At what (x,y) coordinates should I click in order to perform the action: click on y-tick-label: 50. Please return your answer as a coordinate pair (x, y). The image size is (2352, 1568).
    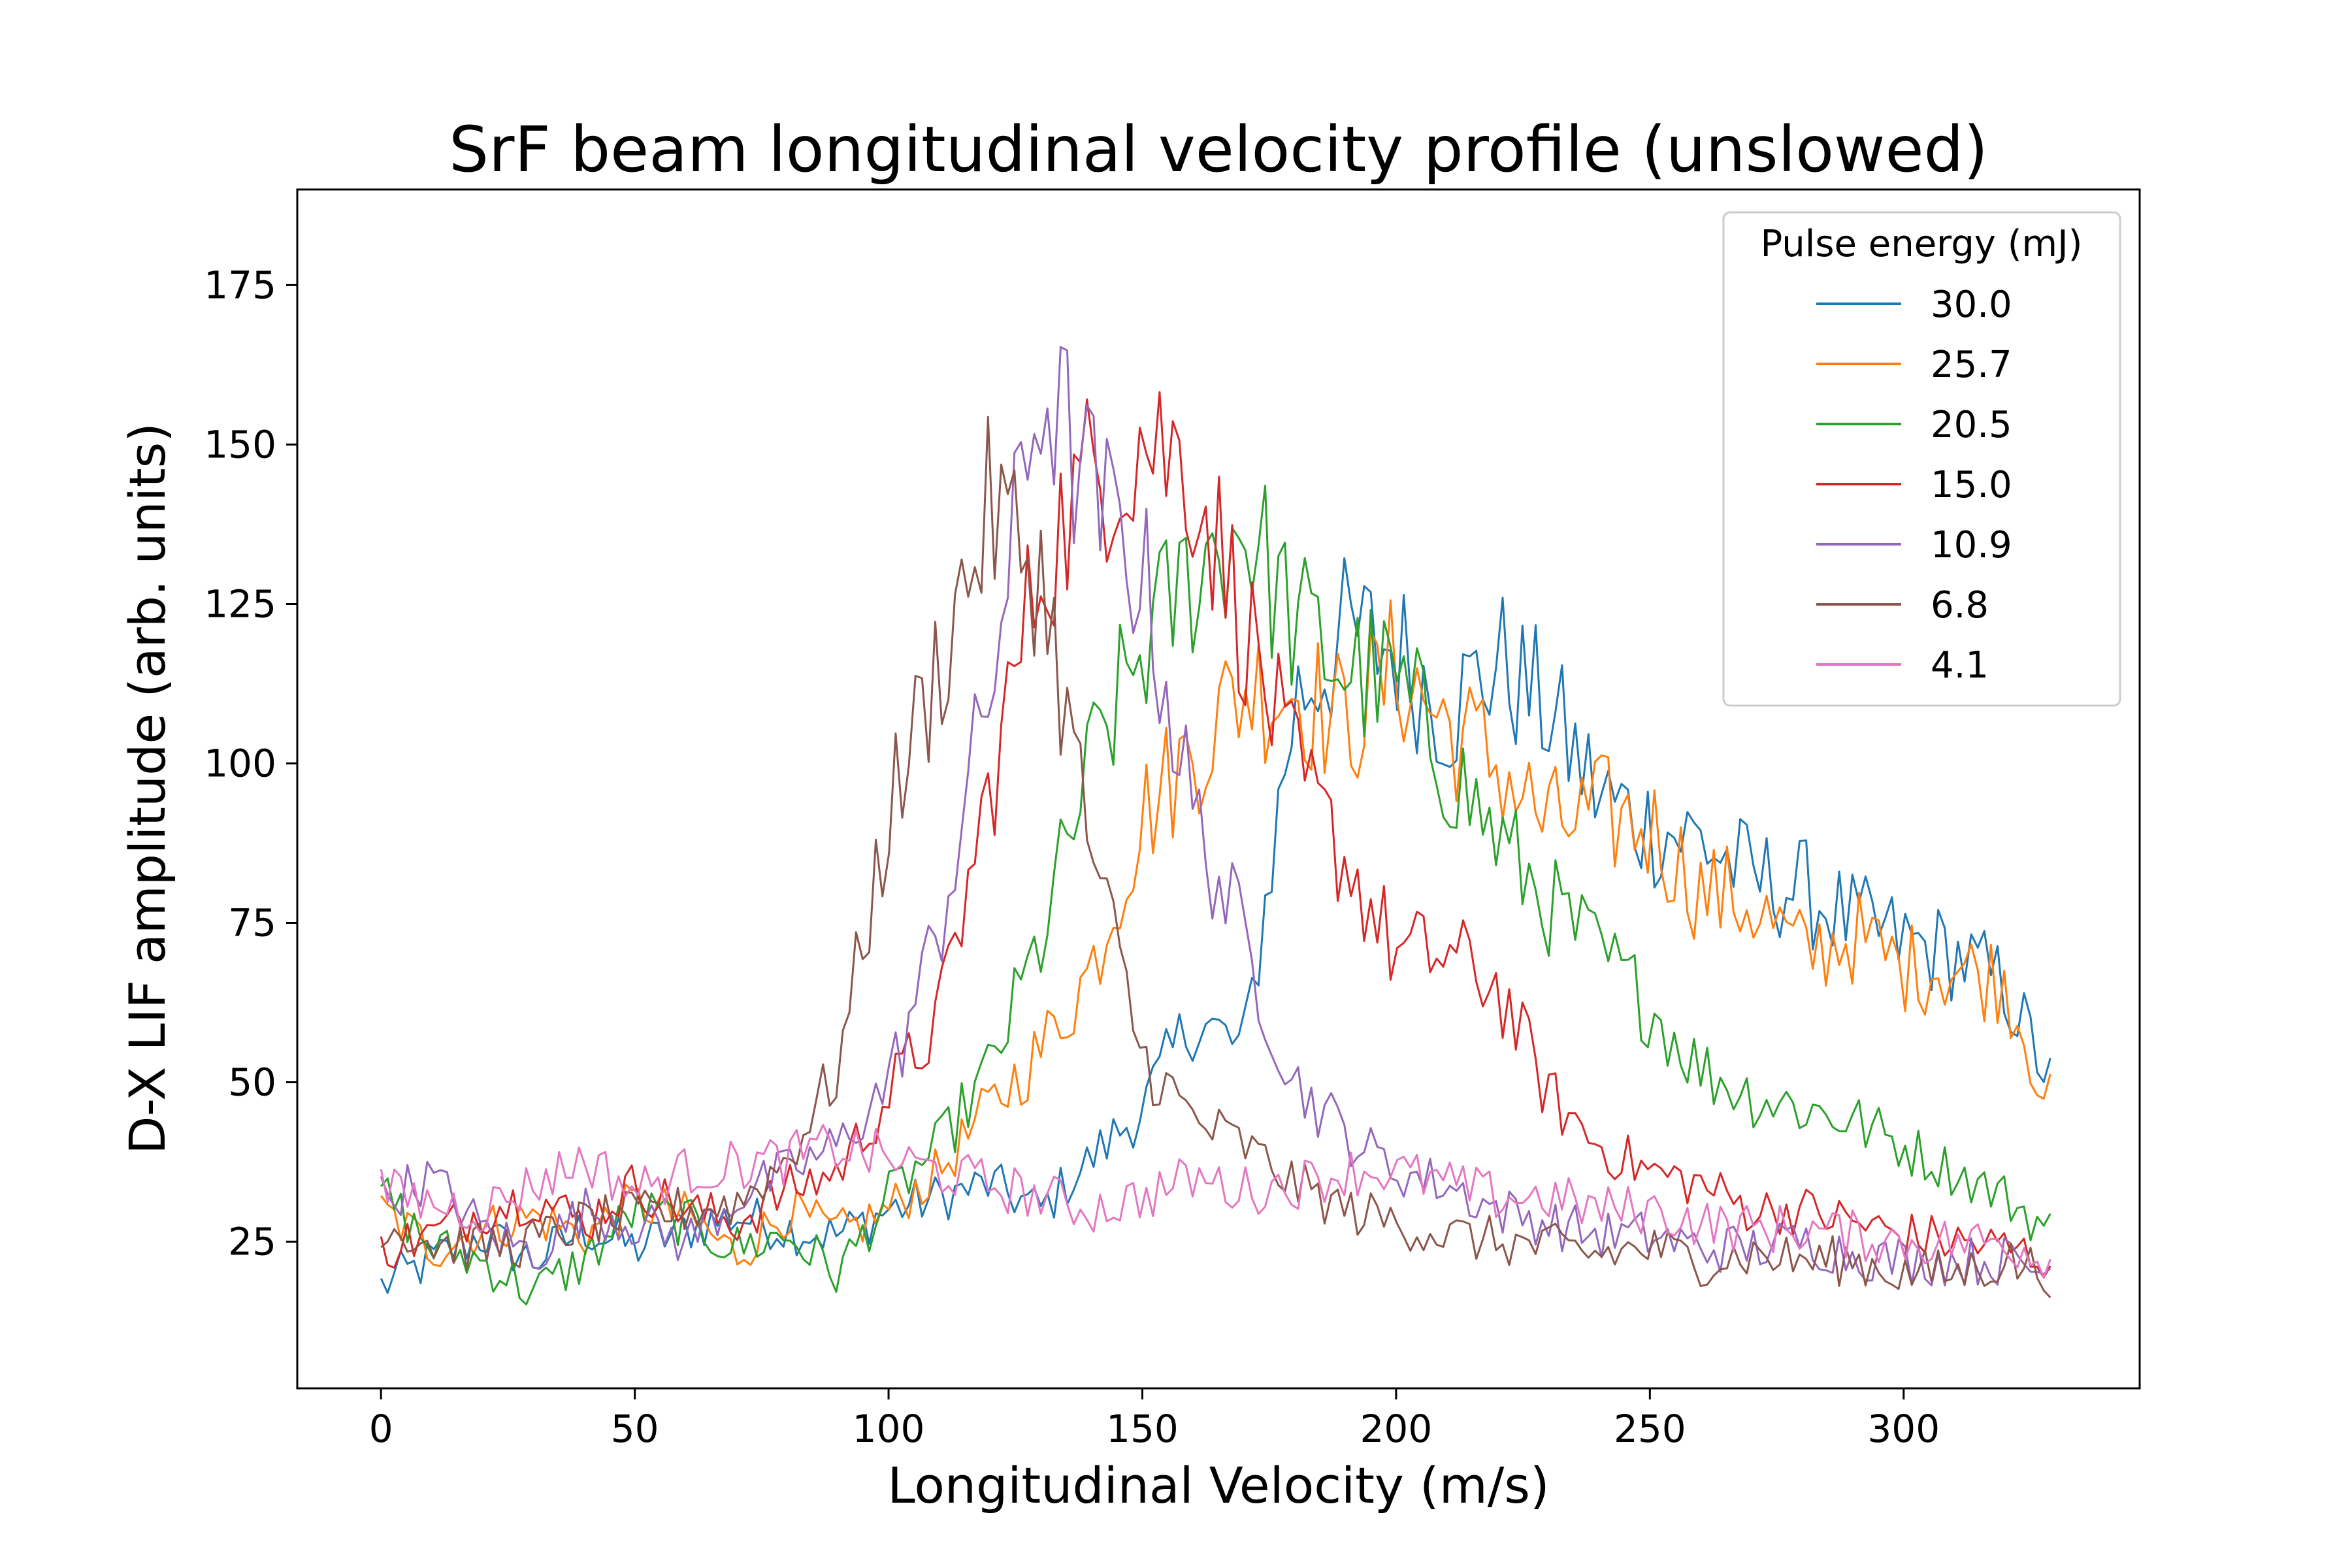
    Looking at the image, I should click on (252, 1082).